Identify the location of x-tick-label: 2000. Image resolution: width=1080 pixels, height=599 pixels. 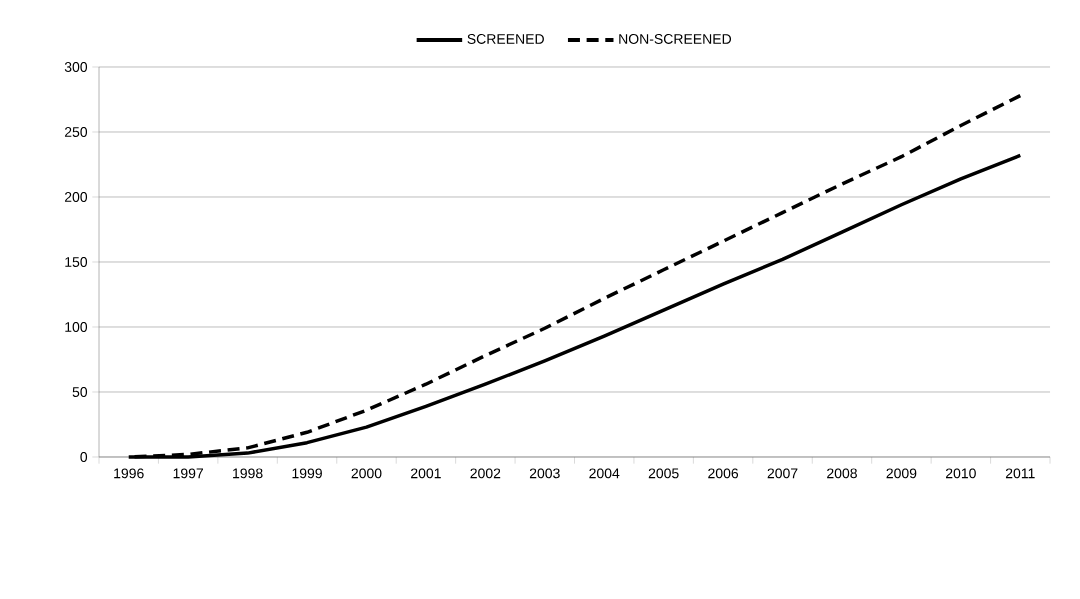
(366, 473).